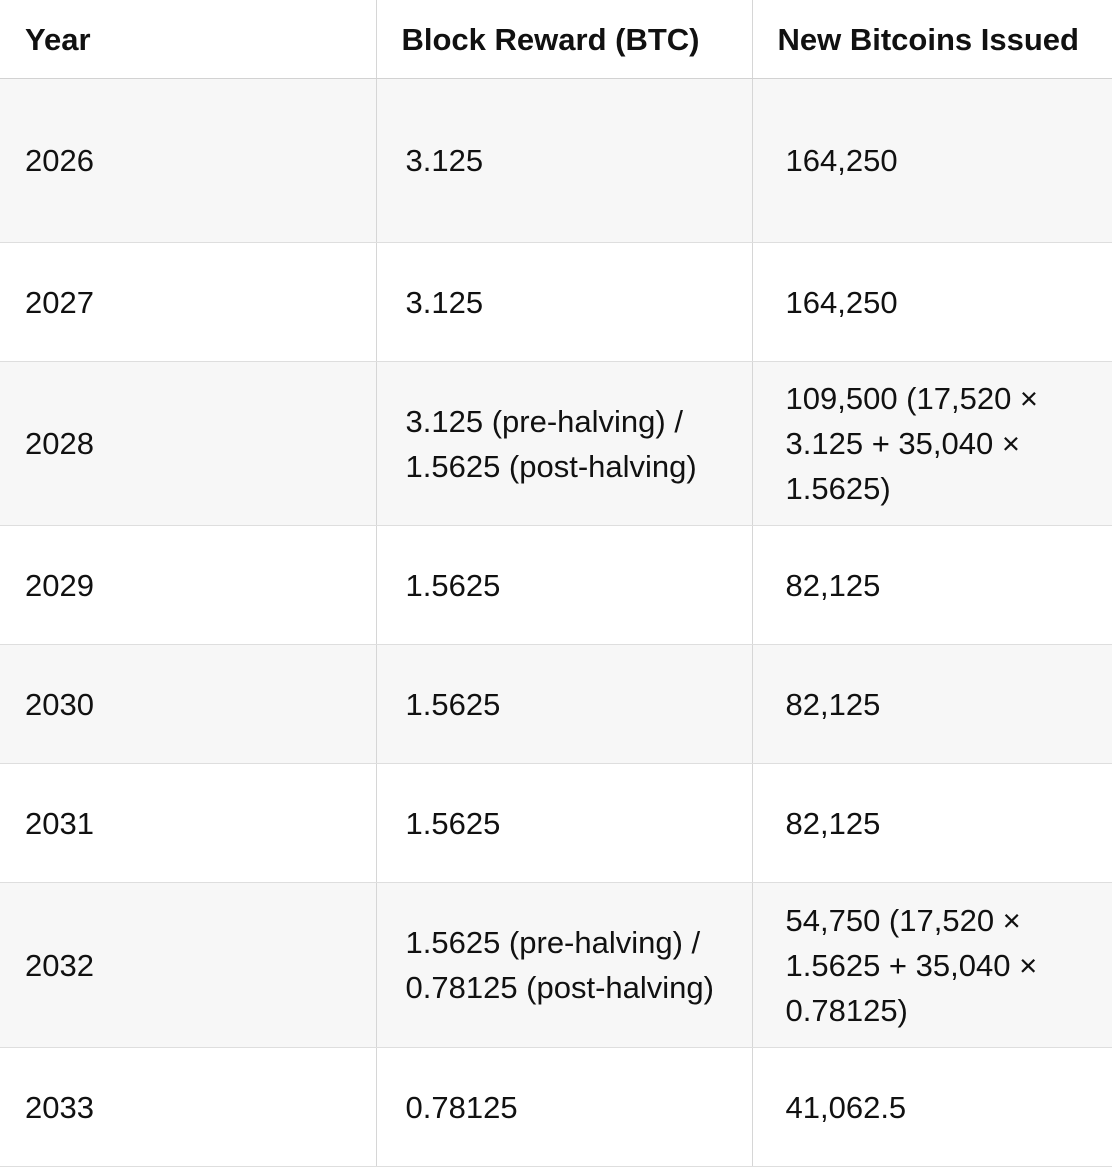  Describe the element at coordinates (931, 1107) in the screenshot. I see `cell-new-bitcoins-issued: 41,062.5` at that location.